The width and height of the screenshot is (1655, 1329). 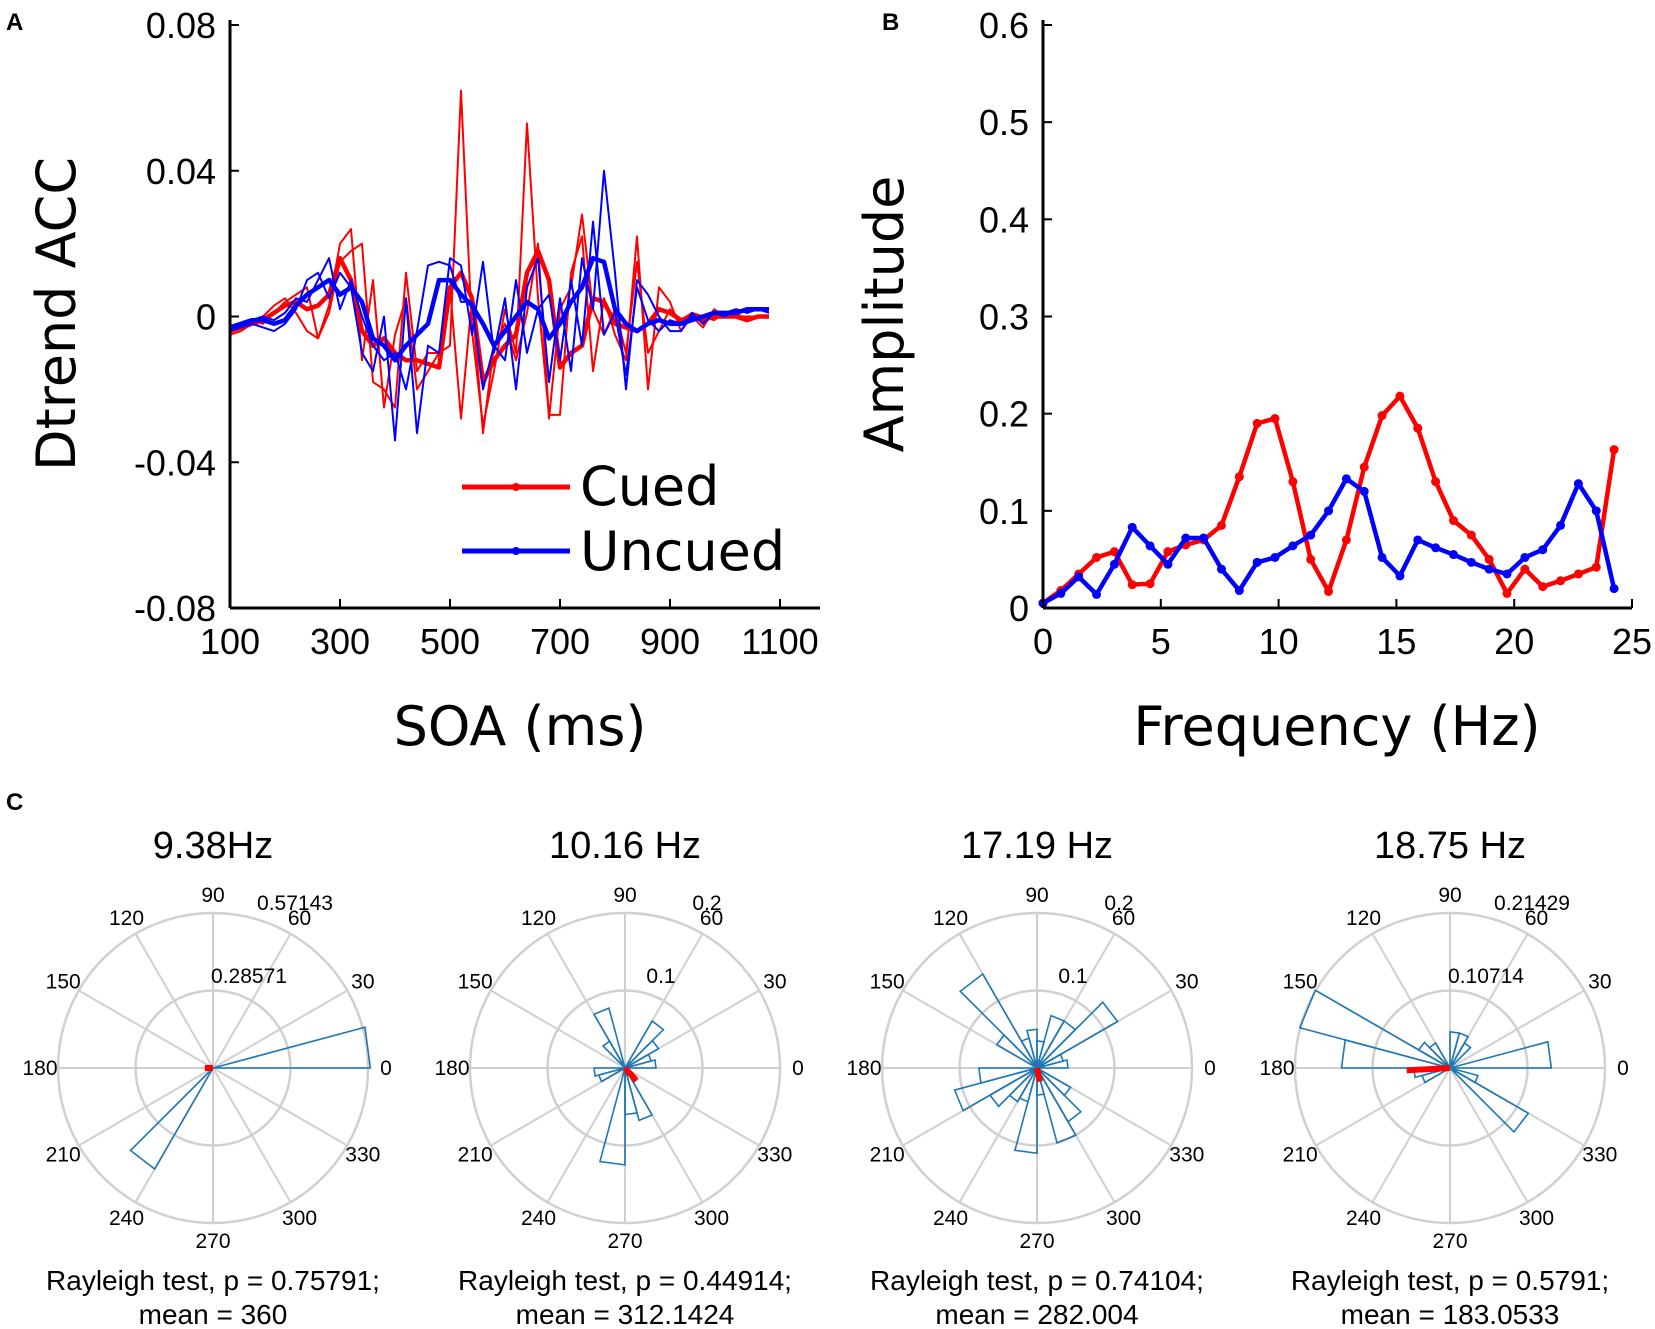 What do you see at coordinates (887, 1155) in the screenshot?
I see `rose-angle-label: 210` at bounding box center [887, 1155].